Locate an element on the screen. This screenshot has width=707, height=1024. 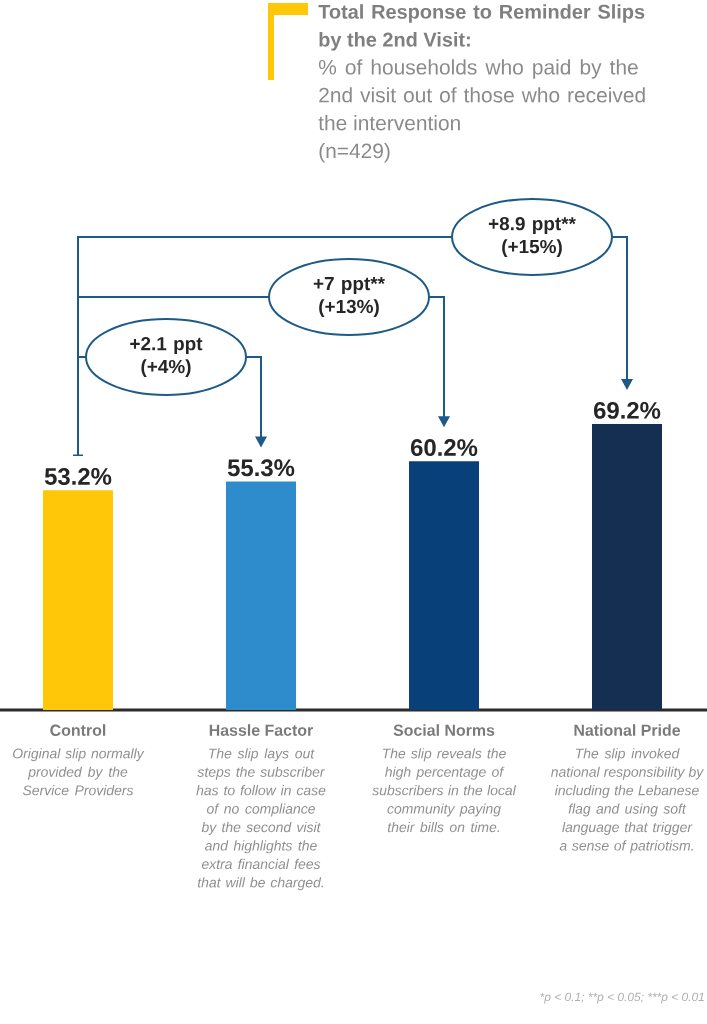
text: (n=429) is located at coordinates (354, 152).